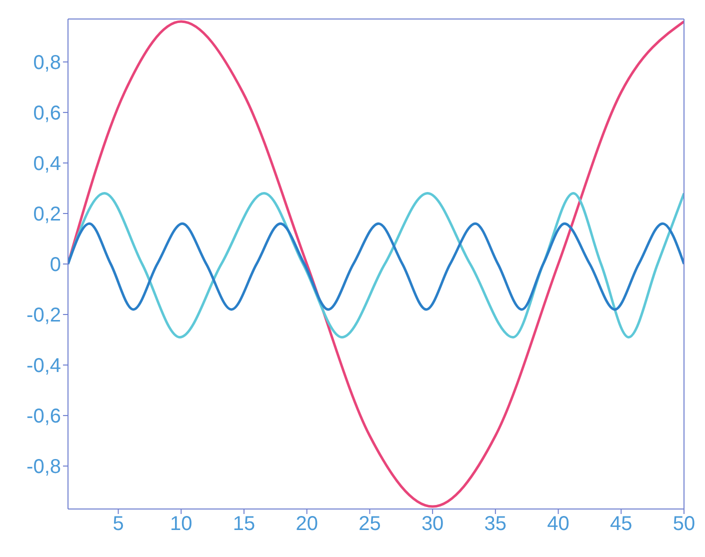 Image resolution: width=705 pixels, height=557 pixels. Describe the element at coordinates (558, 524) in the screenshot. I see `x-tick-label: 40` at that location.